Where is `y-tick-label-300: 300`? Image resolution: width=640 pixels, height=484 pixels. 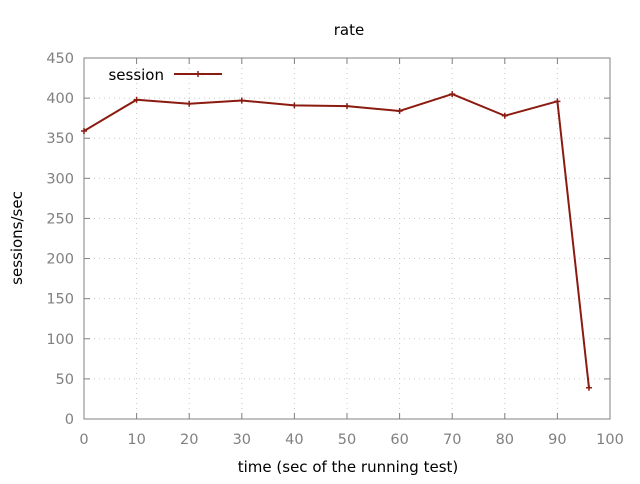
y-tick-label-300: 300 is located at coordinates (60, 179).